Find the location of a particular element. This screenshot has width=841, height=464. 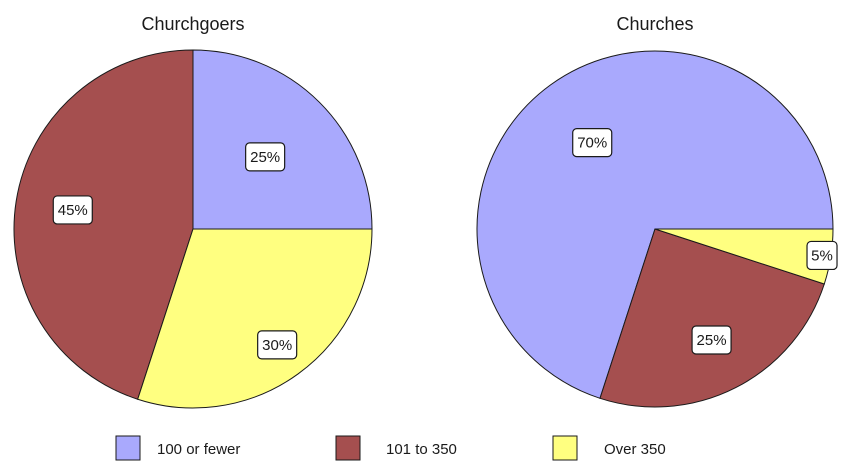

legend-label-over-350: Over 350 is located at coordinates (635, 449).